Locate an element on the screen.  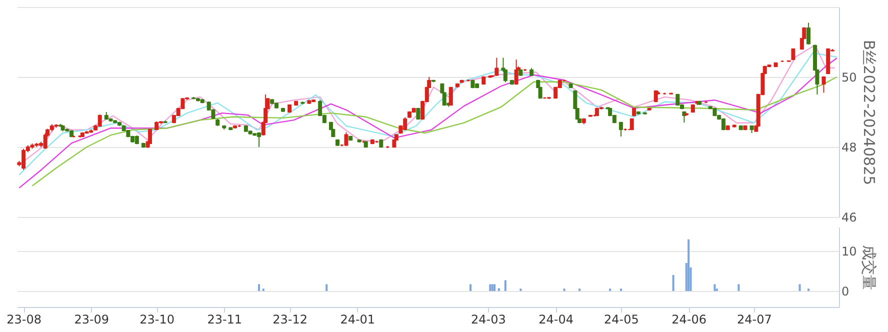
y-axis-title: 成交量 is located at coordinates (869, 267).